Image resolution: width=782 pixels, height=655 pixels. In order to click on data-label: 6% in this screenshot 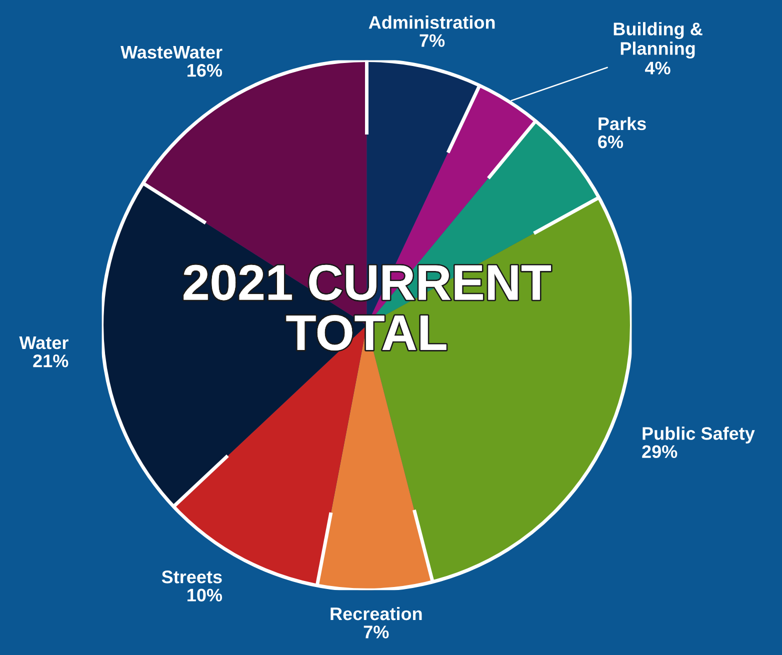, I will do `click(611, 142)`.